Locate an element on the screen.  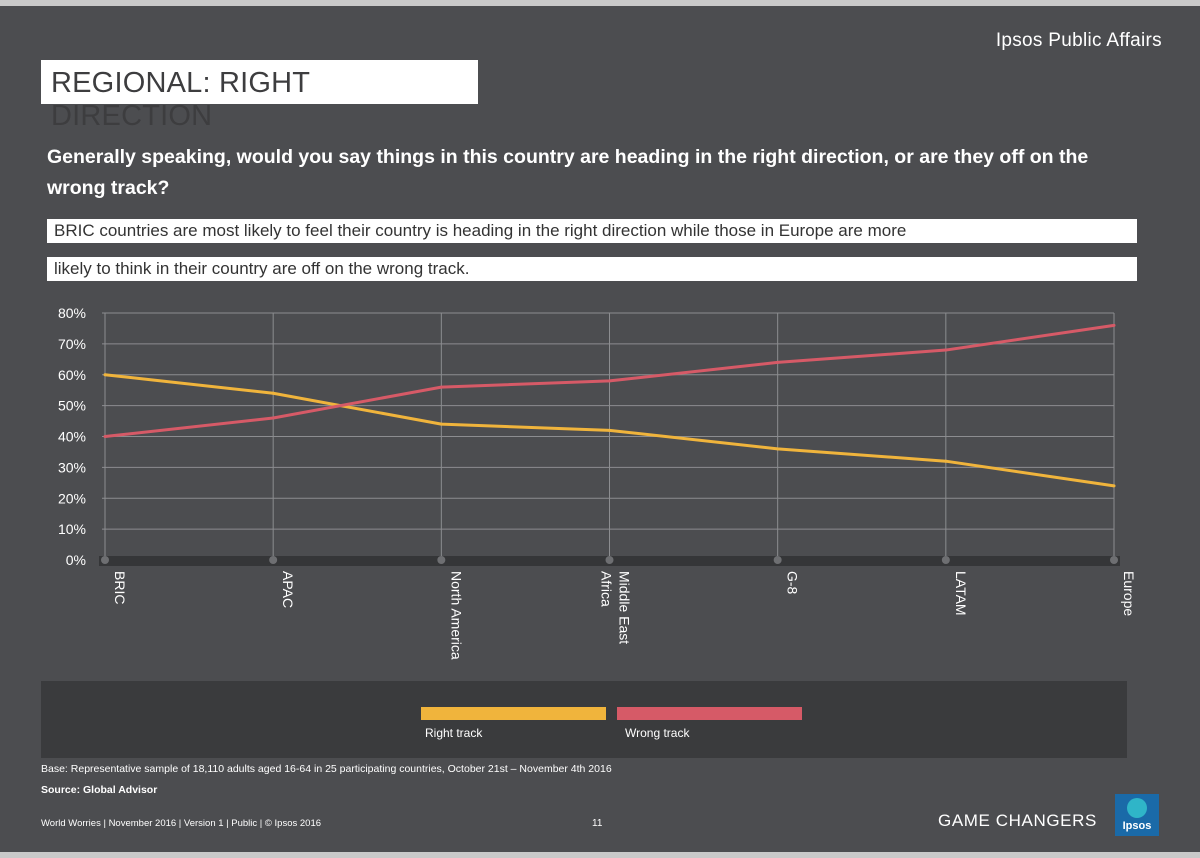
y-tick-label: 10% is located at coordinates (72, 529).